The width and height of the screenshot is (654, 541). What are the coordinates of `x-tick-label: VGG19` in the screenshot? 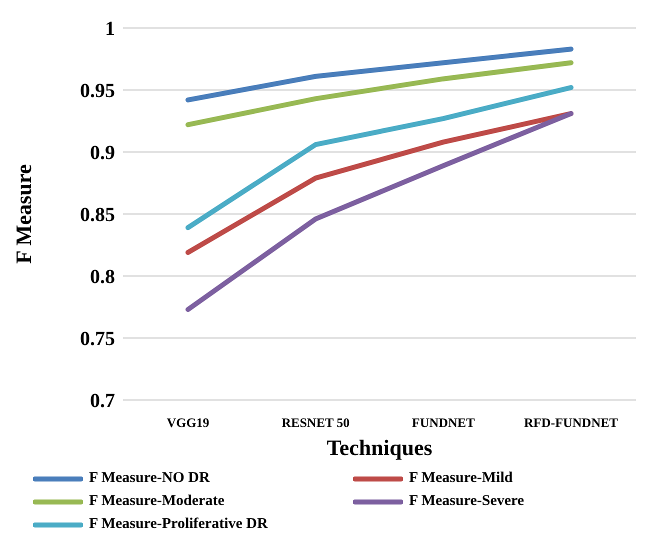 It's located at (188, 422).